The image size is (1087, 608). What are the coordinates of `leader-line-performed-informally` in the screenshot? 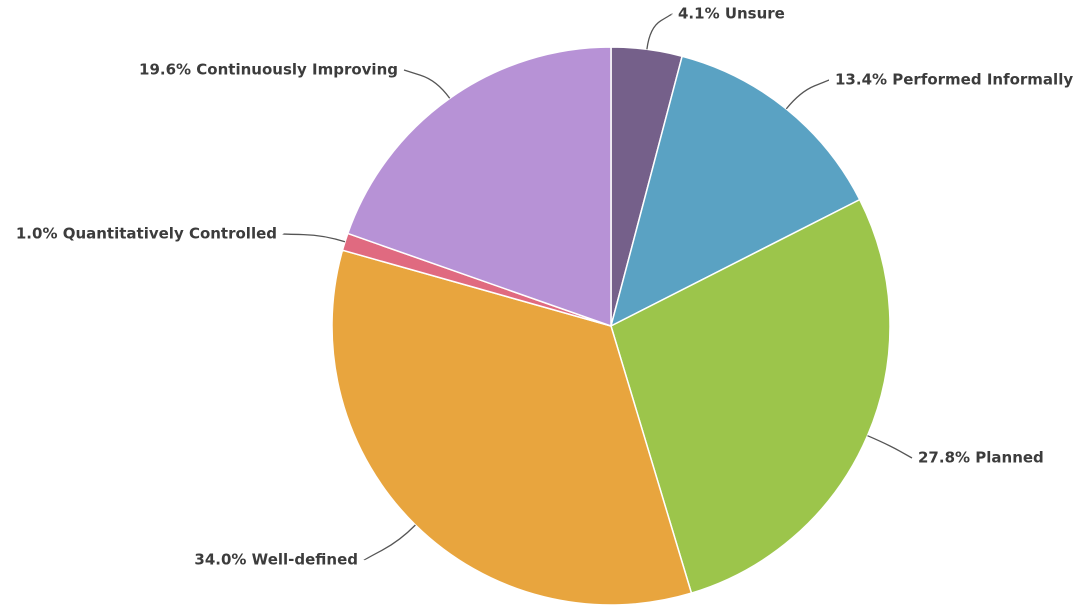 It's located at (807, 94).